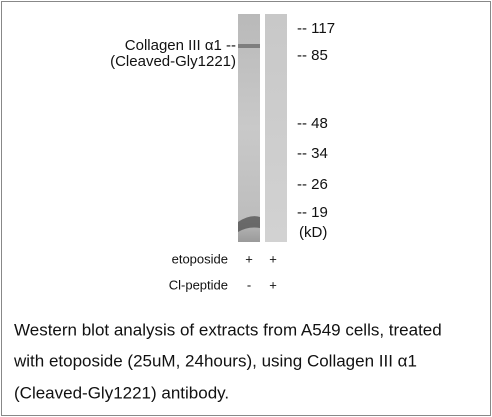  Describe the element at coordinates (316, 28) in the screenshot. I see `marker-label: -- 117` at that location.